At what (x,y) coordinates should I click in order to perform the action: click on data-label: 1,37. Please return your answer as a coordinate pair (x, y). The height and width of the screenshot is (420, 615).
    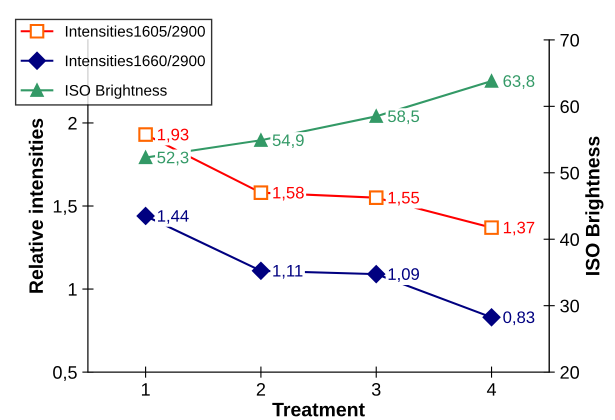
    Looking at the image, I should click on (519, 229).